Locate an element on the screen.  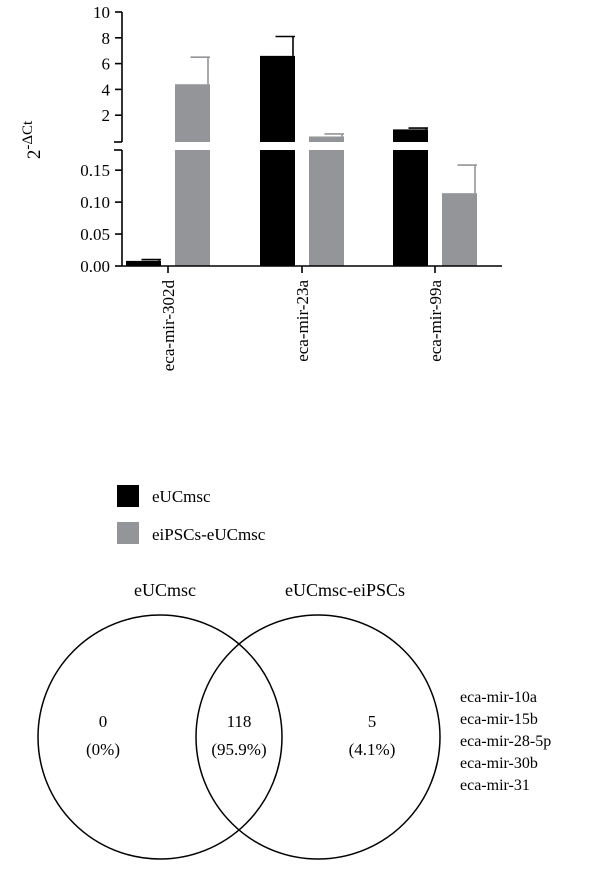
y-tick-label: 8 is located at coordinates (106, 38).